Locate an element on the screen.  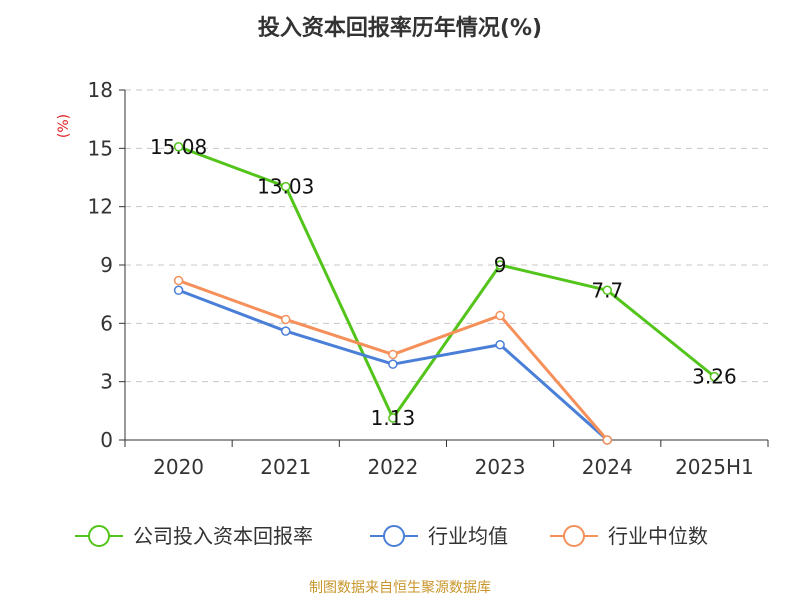
y-tick-label: 9 is located at coordinates (106, 265).